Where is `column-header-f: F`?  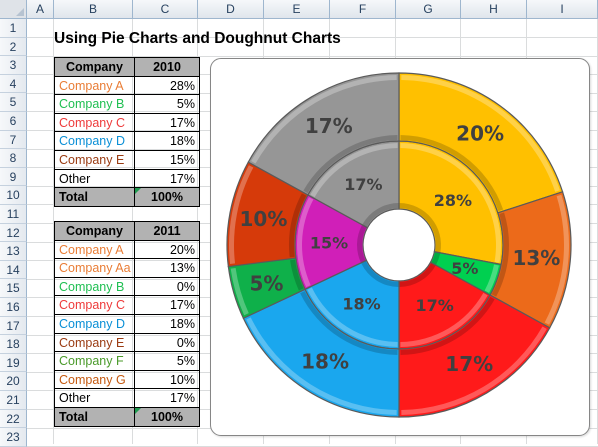 column-header-f: F is located at coordinates (363, 9).